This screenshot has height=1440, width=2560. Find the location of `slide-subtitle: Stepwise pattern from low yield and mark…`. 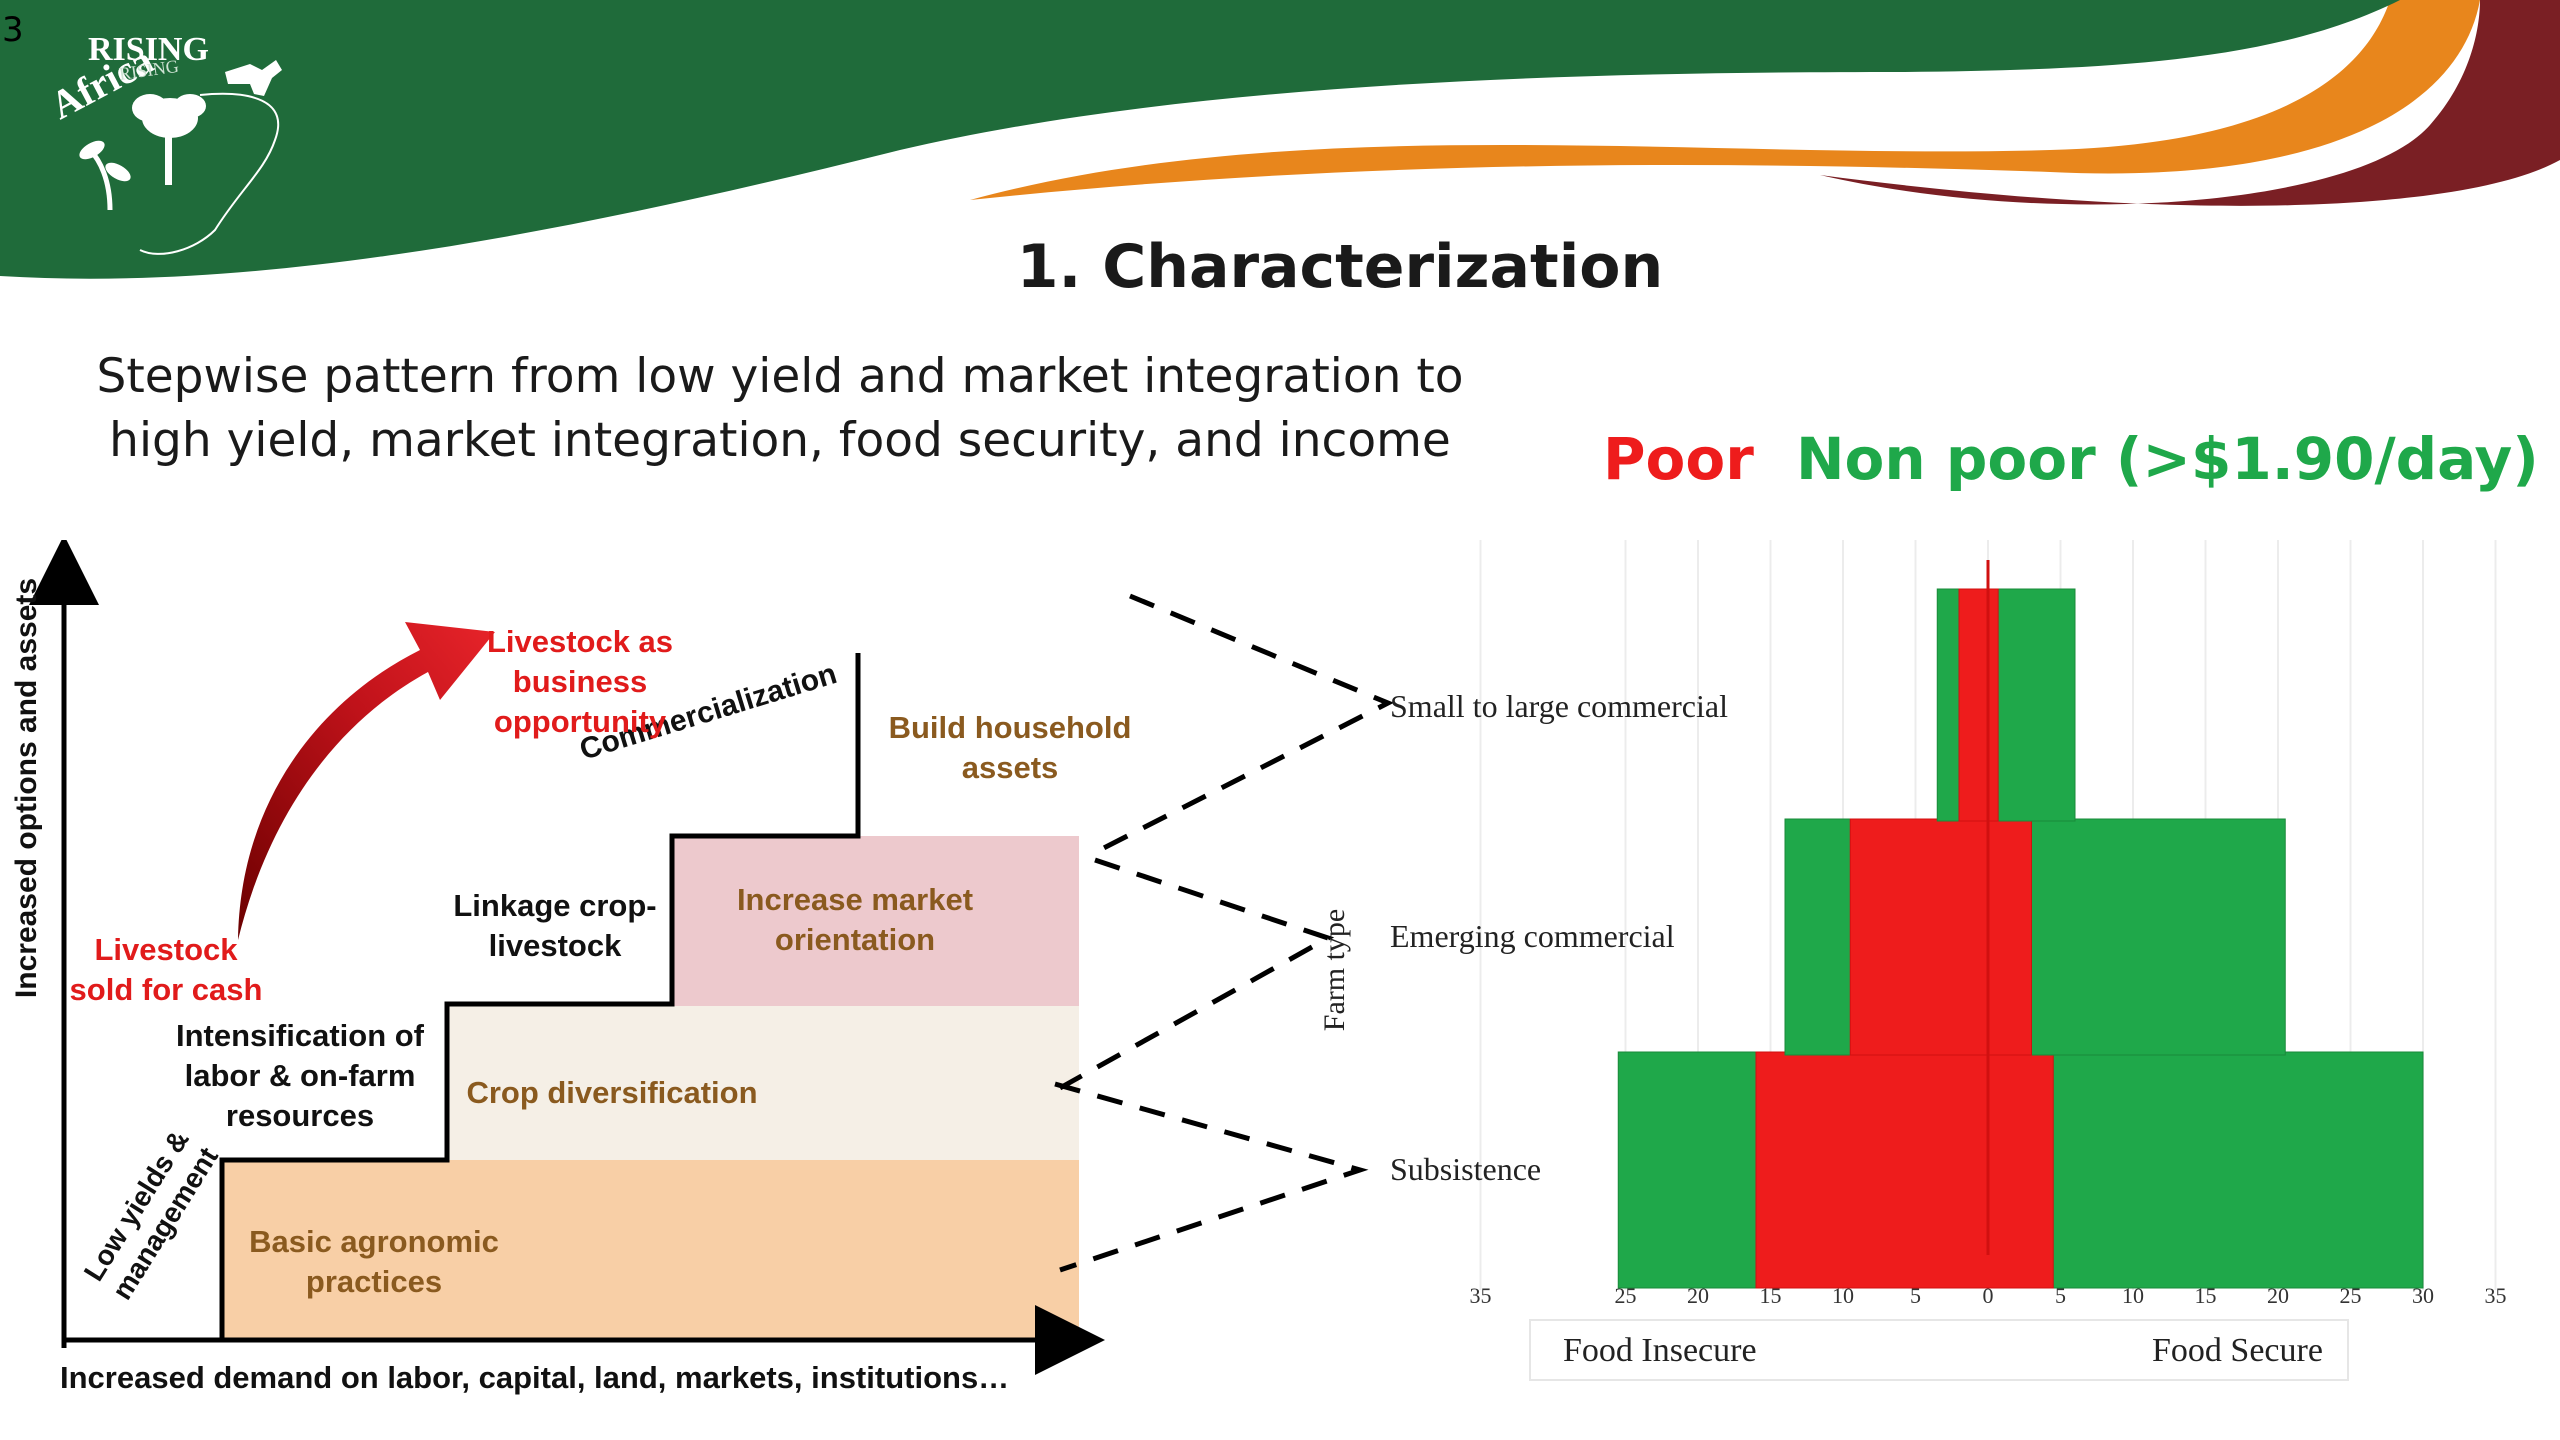

slide-subtitle: Stepwise pattern from low yield and mark… is located at coordinates (780, 409).